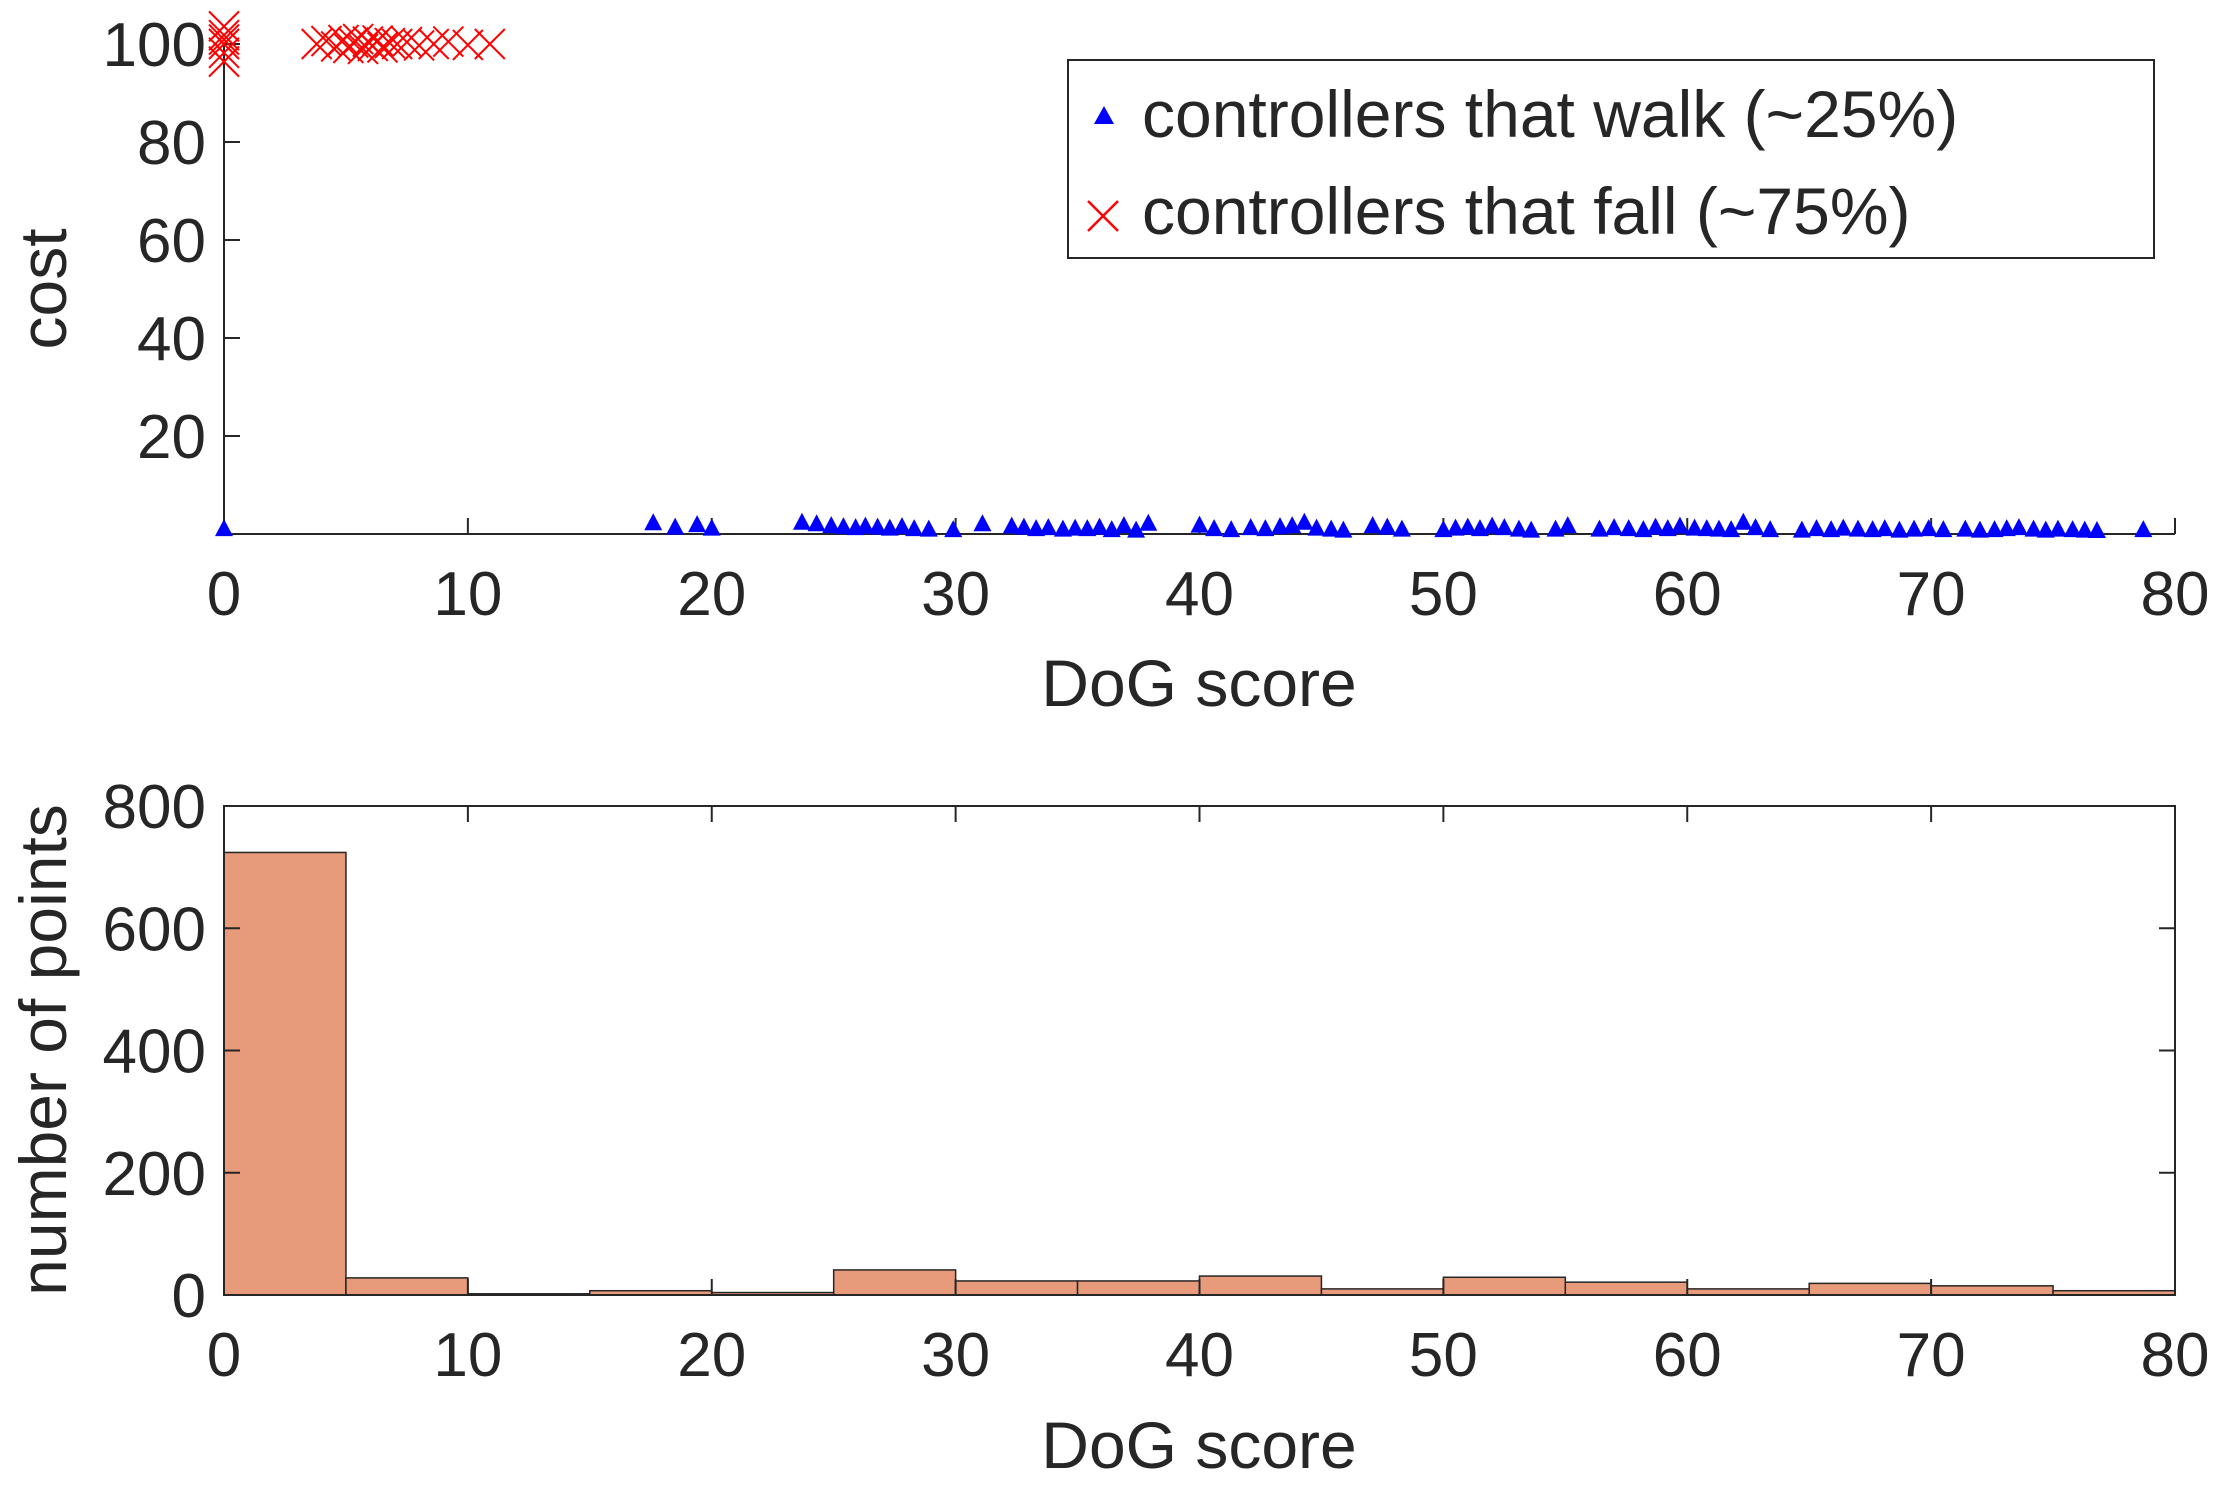  I want to click on legend-box, so click(1611, 159).